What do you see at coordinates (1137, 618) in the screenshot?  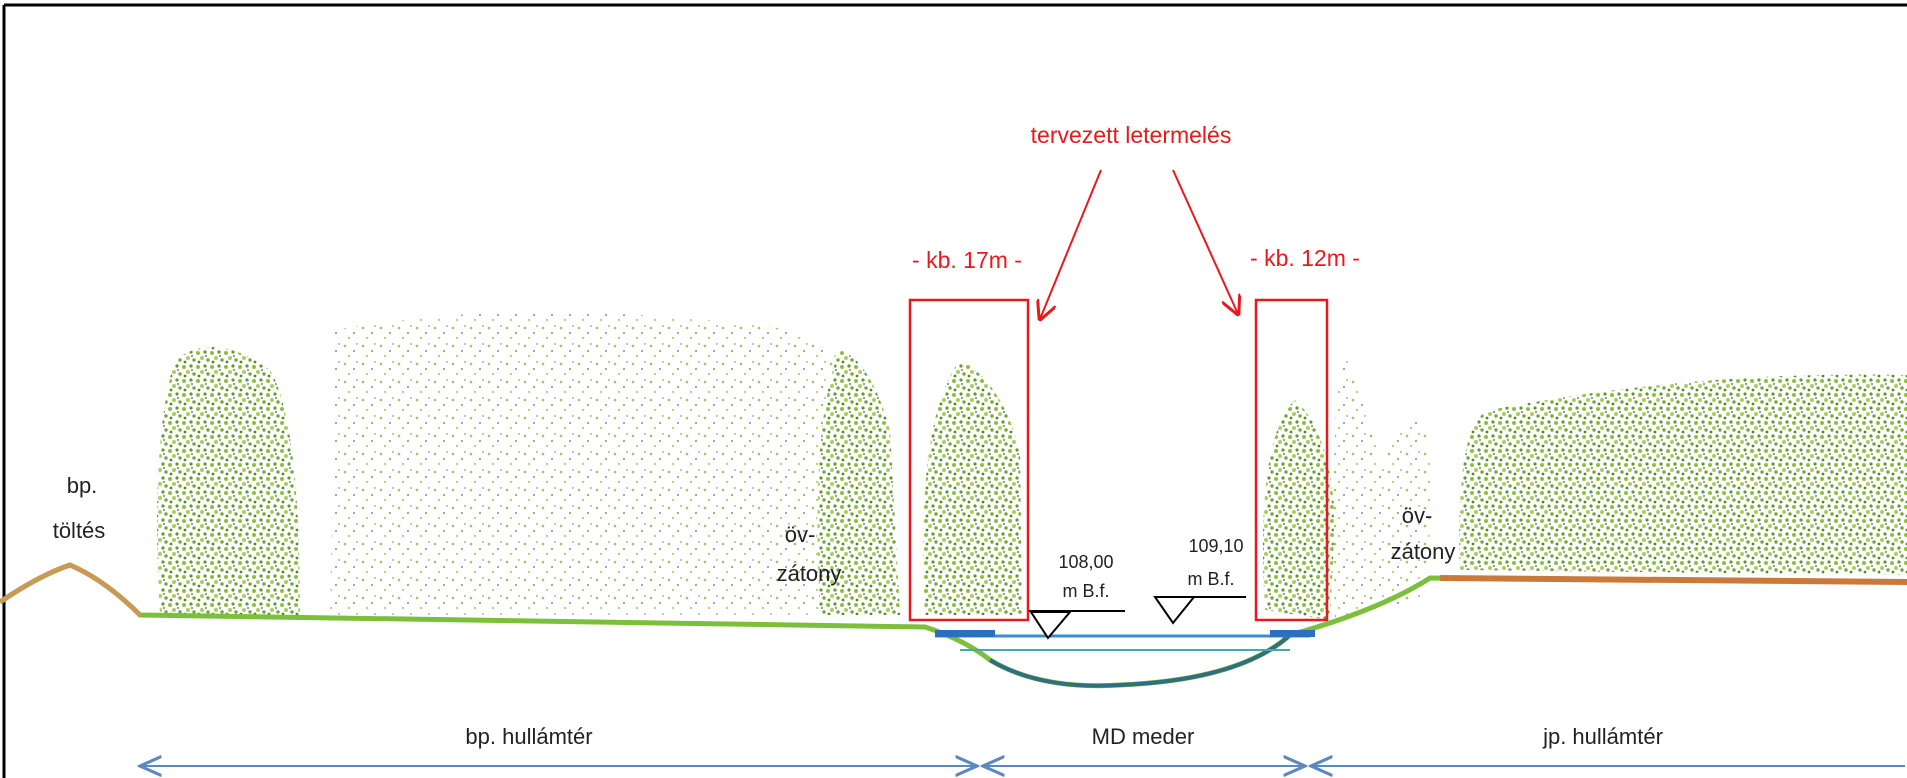 I see `water-levels` at bounding box center [1137, 618].